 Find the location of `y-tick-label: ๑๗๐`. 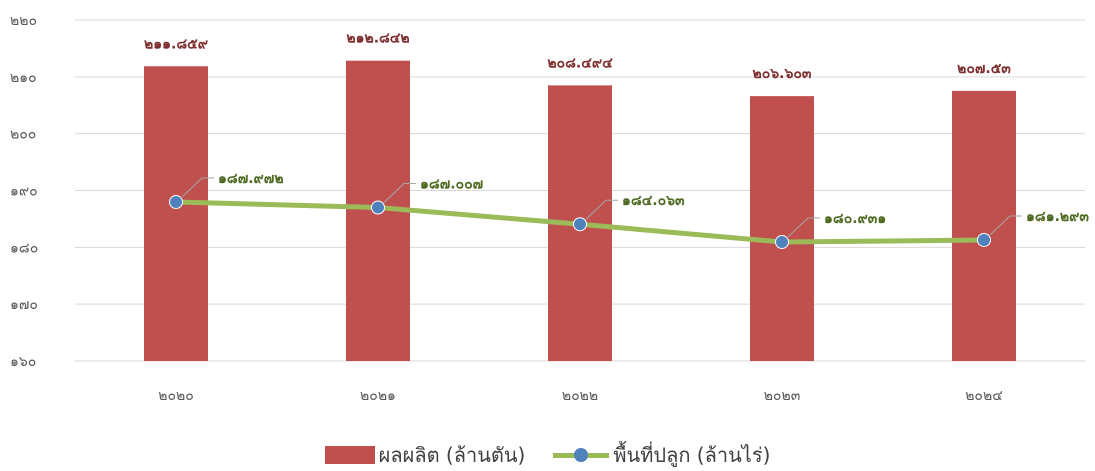

y-tick-label: ๑๗๐ is located at coordinates (24, 305).